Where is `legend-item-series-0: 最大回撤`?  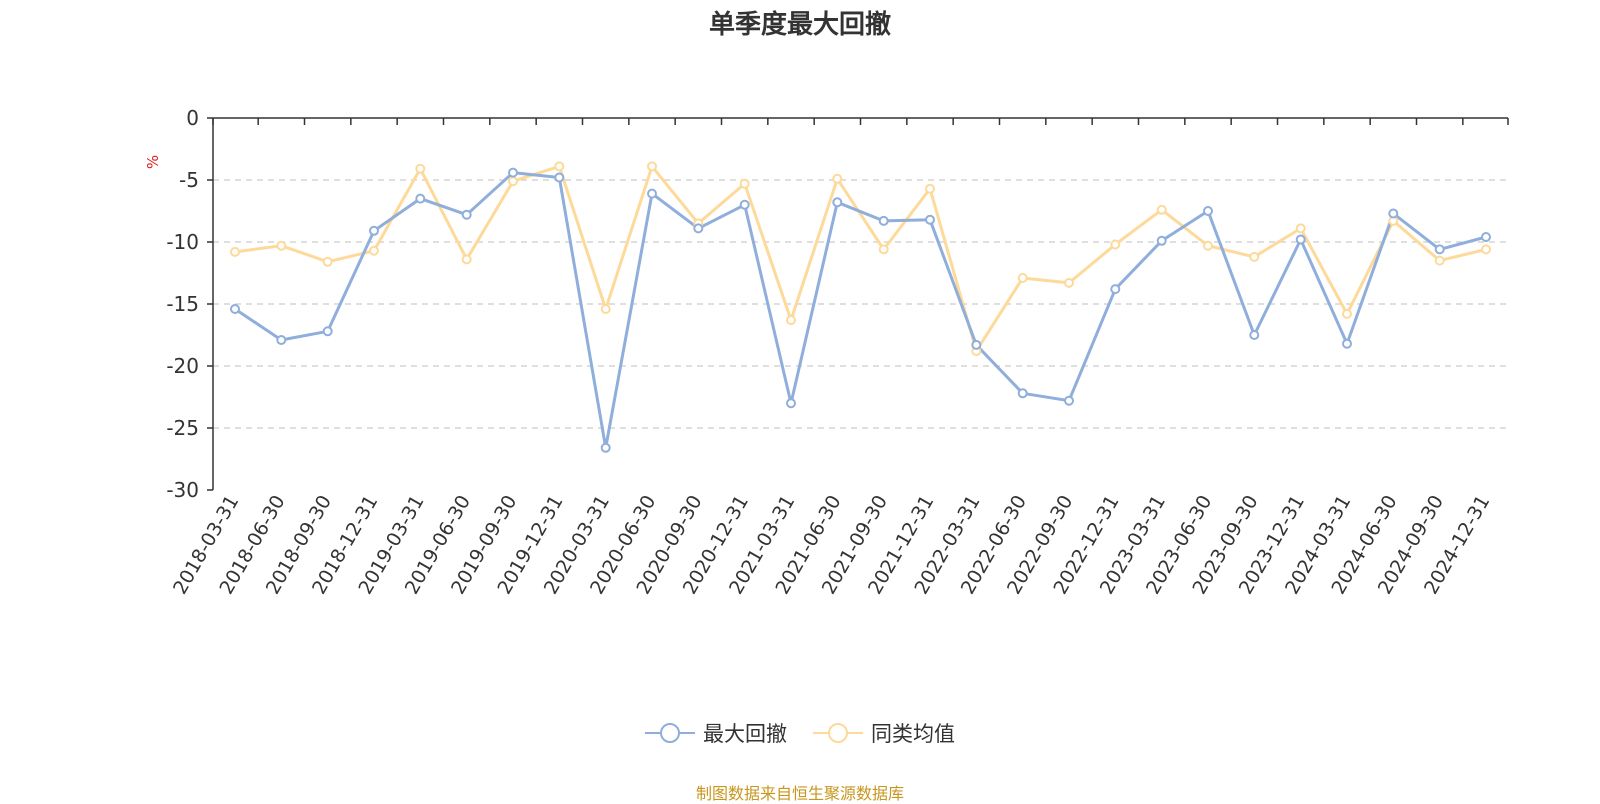 legend-item-series-0: 最大回撤 is located at coordinates (716, 733).